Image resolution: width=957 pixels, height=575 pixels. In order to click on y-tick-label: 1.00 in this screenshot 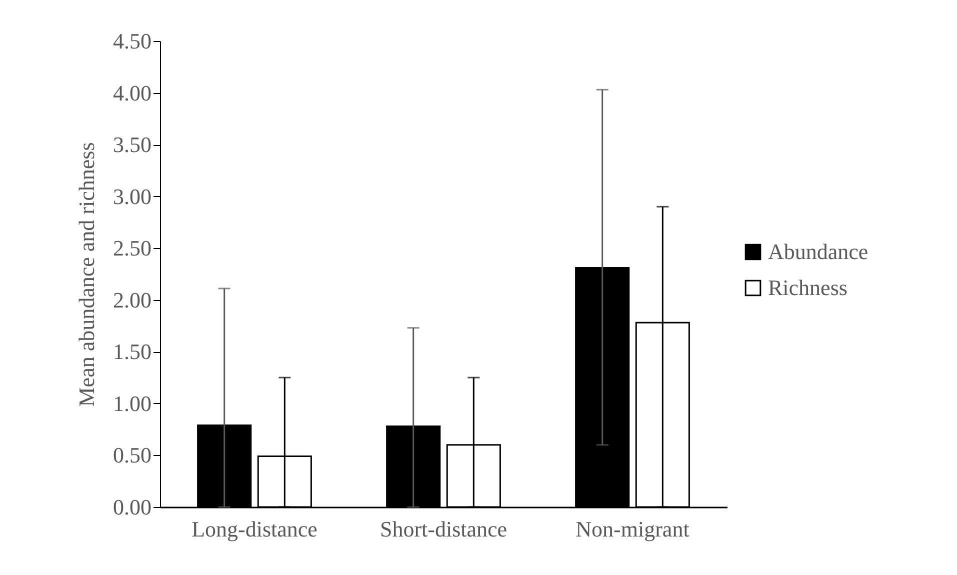, I will do `click(132, 403)`.